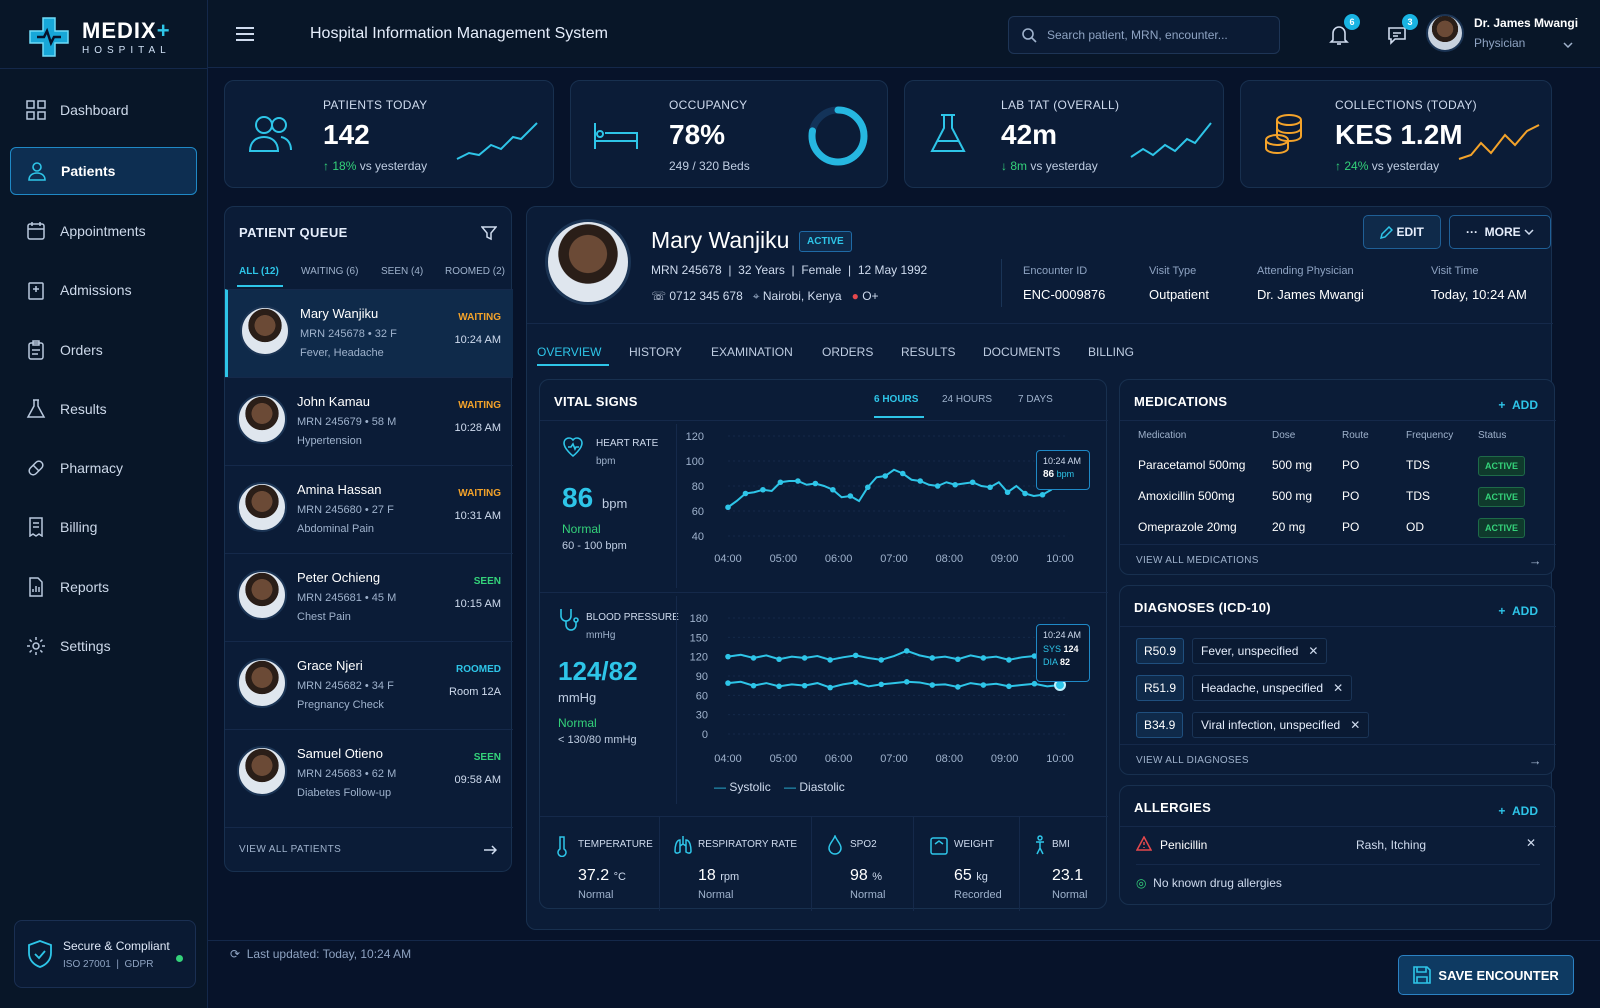 The height and width of the screenshot is (1008, 1600). What do you see at coordinates (1209, 883) in the screenshot?
I see `no-known-allergies: ◎ No known drug allergies` at bounding box center [1209, 883].